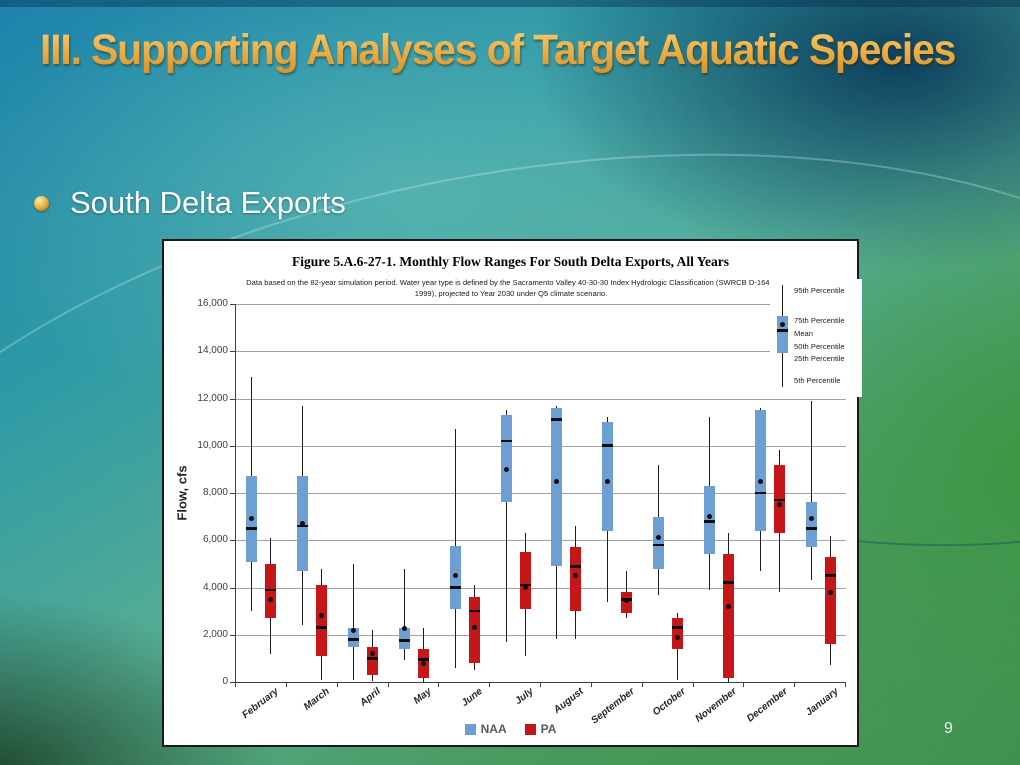  I want to click on series-legend-name: NAA, so click(493, 729).